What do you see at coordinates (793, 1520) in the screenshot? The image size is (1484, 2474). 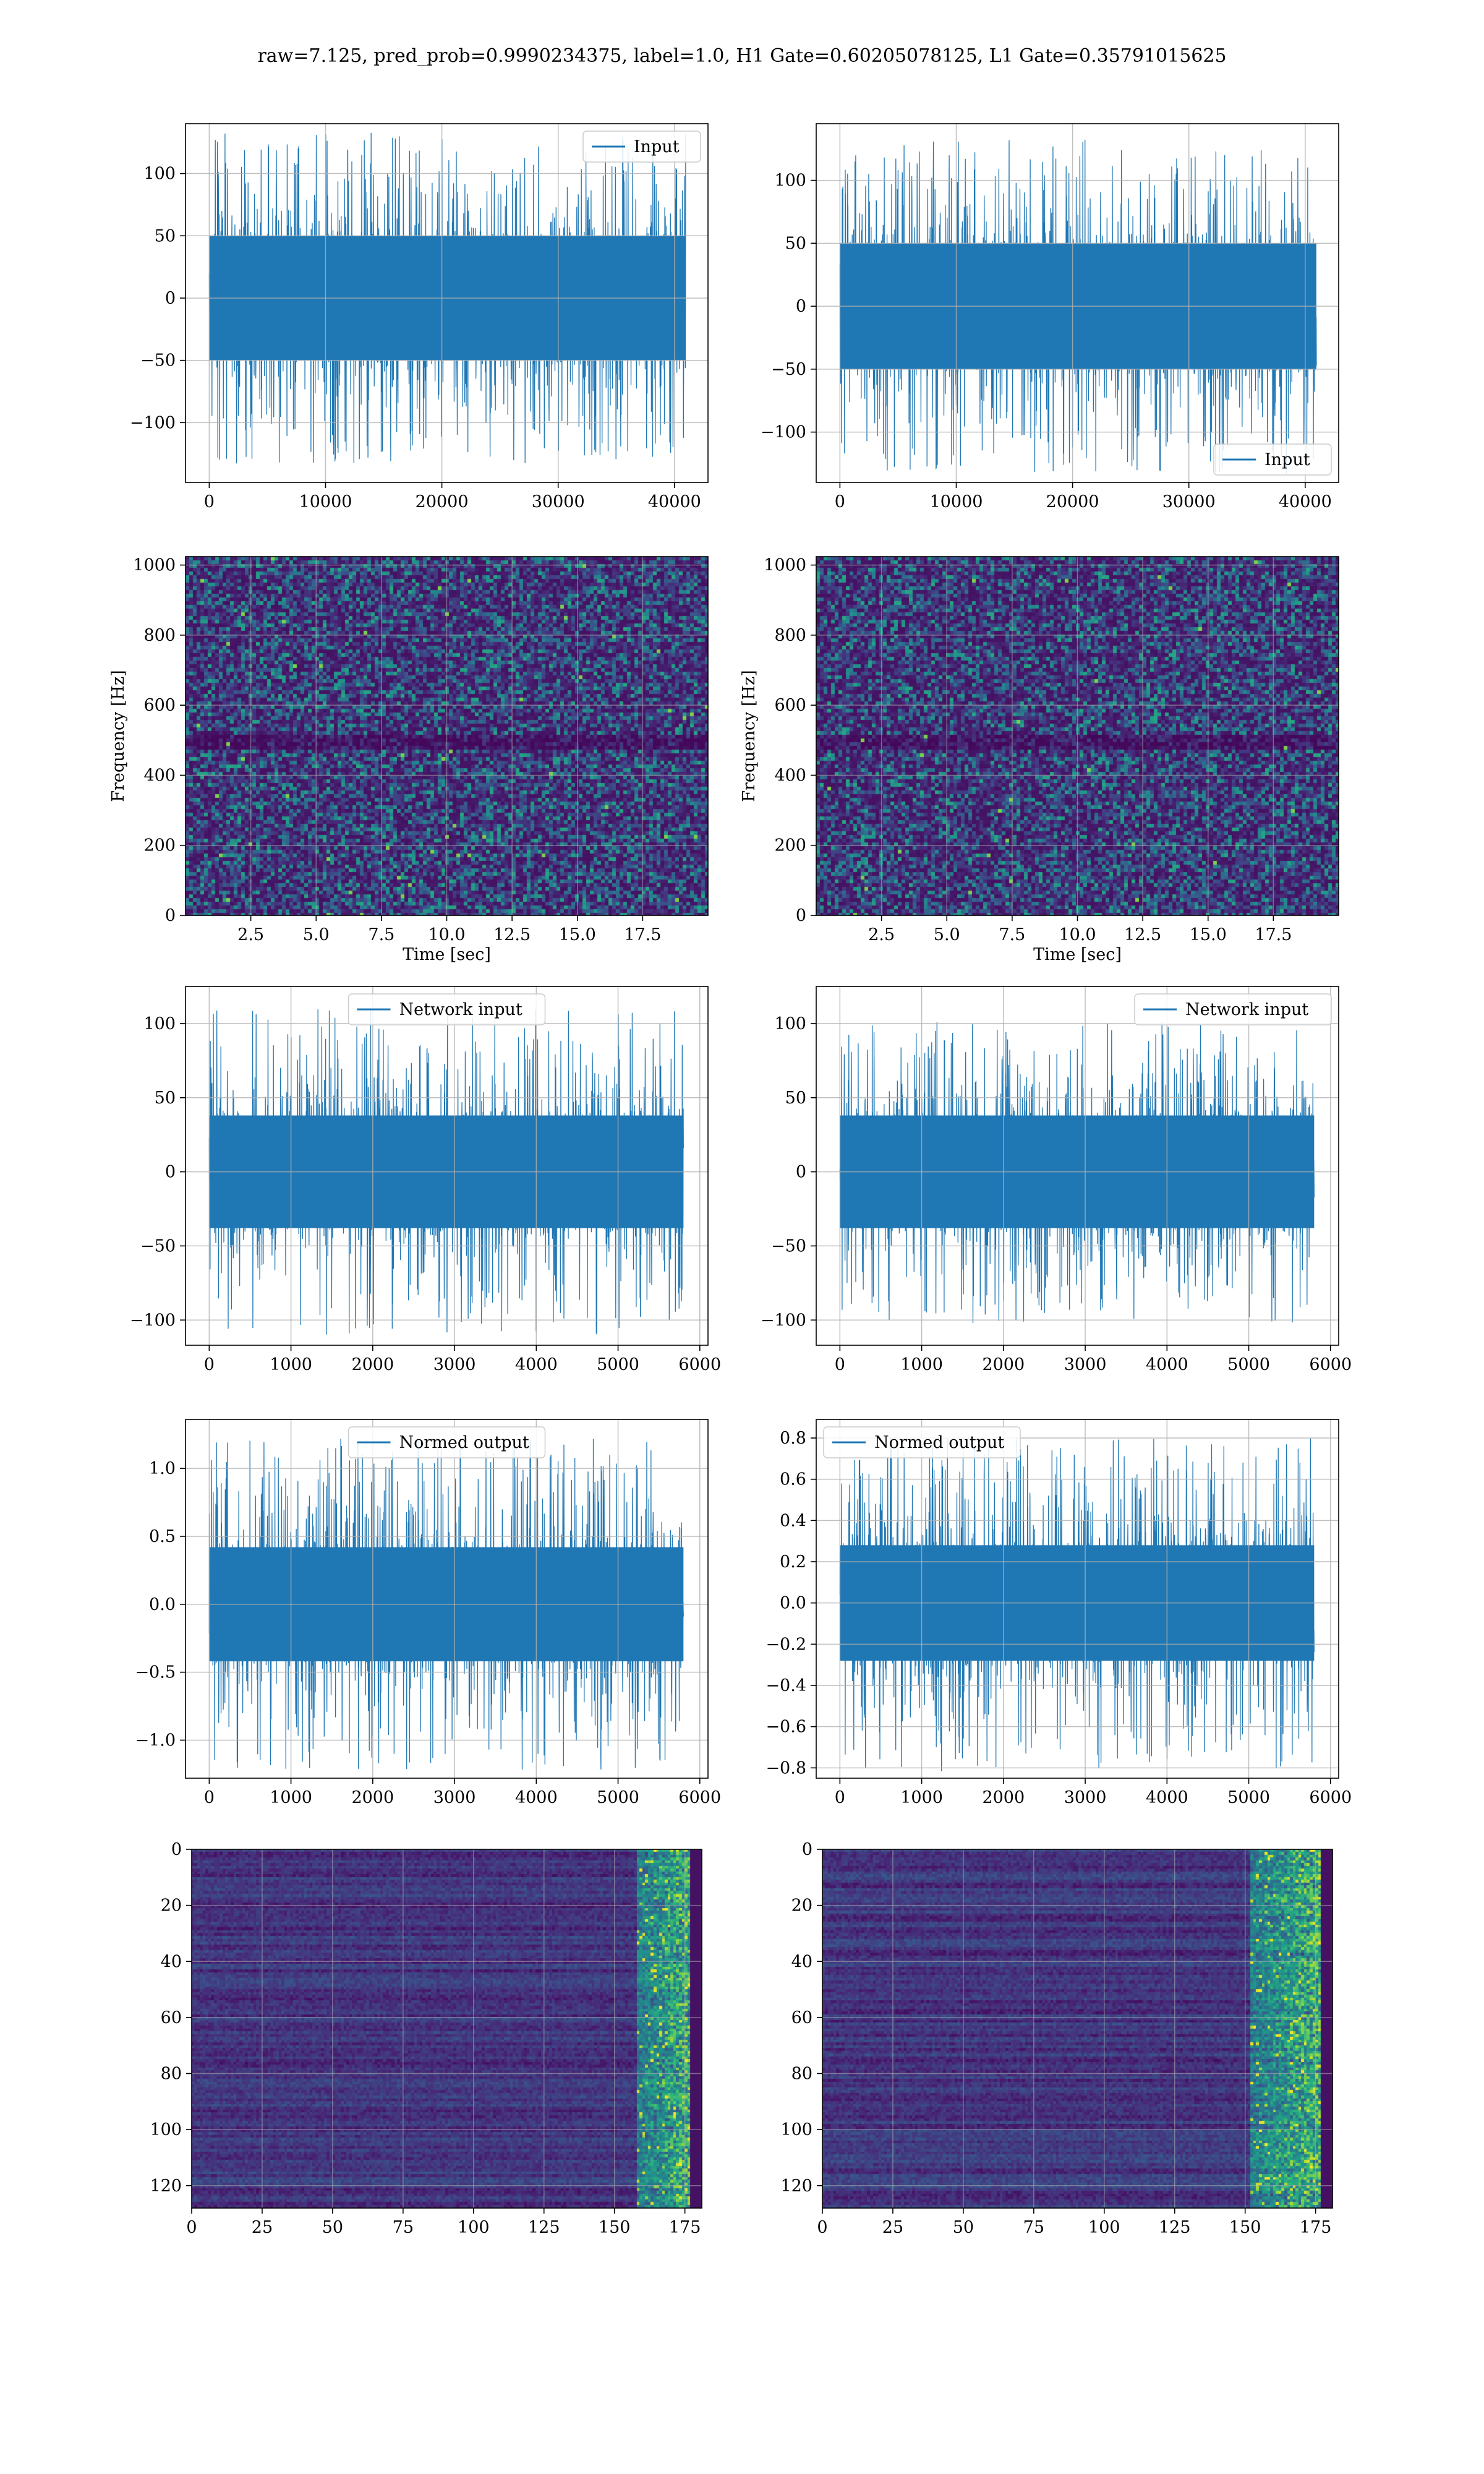 I see `y-tick-label: 0.4` at bounding box center [793, 1520].